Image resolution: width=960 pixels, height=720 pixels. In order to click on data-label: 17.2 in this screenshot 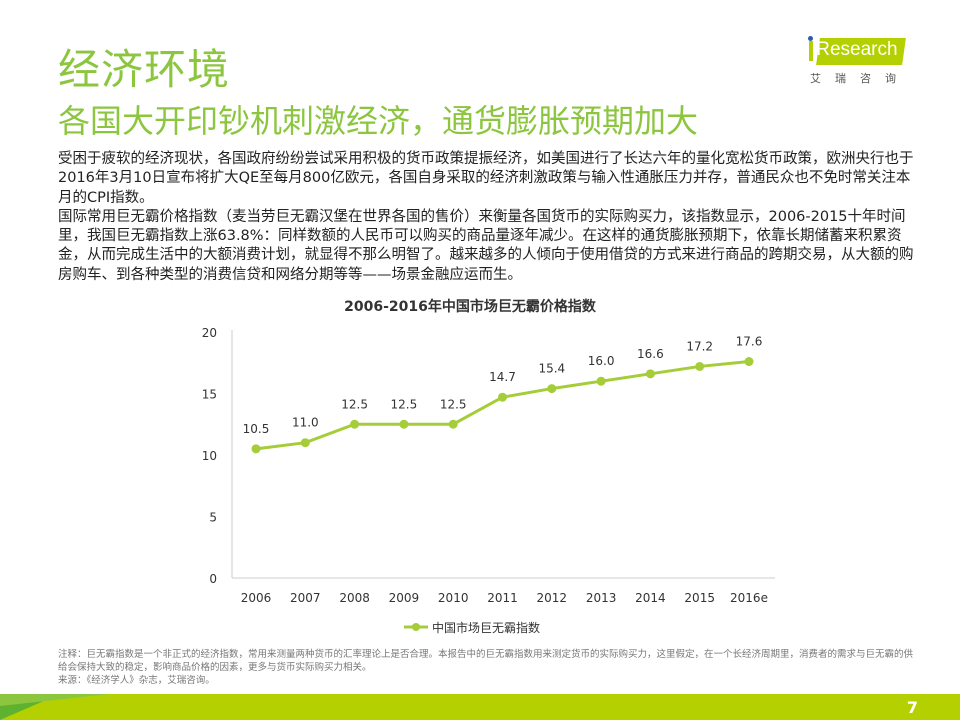, I will do `click(699, 346)`.